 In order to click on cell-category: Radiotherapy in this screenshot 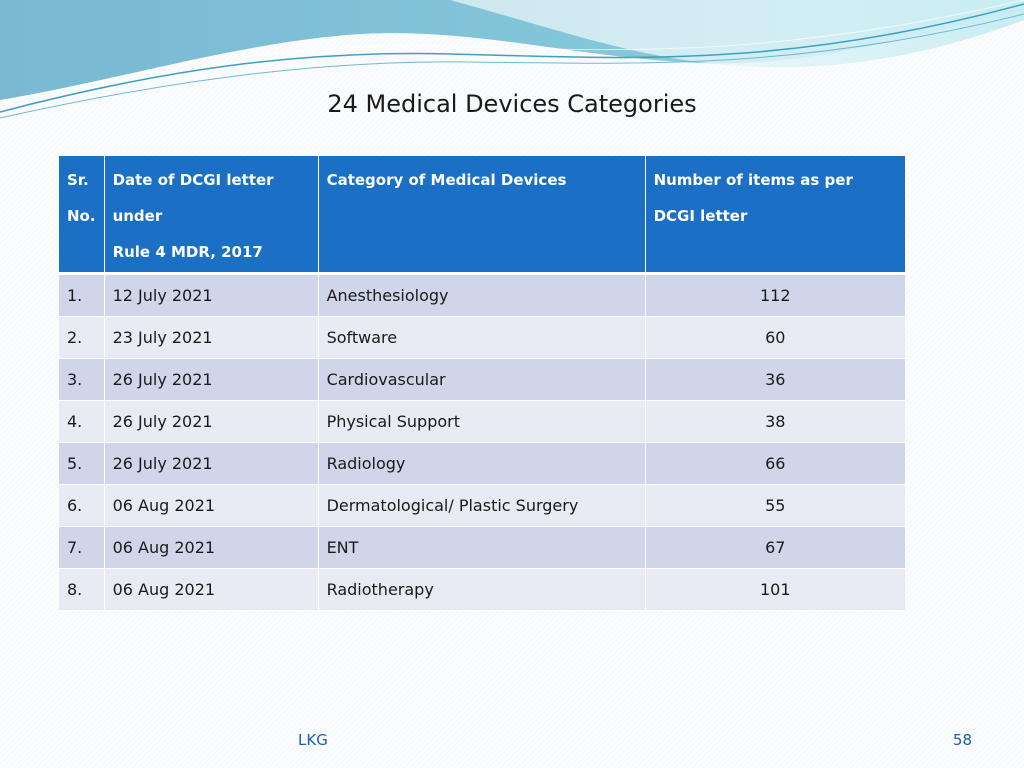, I will do `click(482, 590)`.